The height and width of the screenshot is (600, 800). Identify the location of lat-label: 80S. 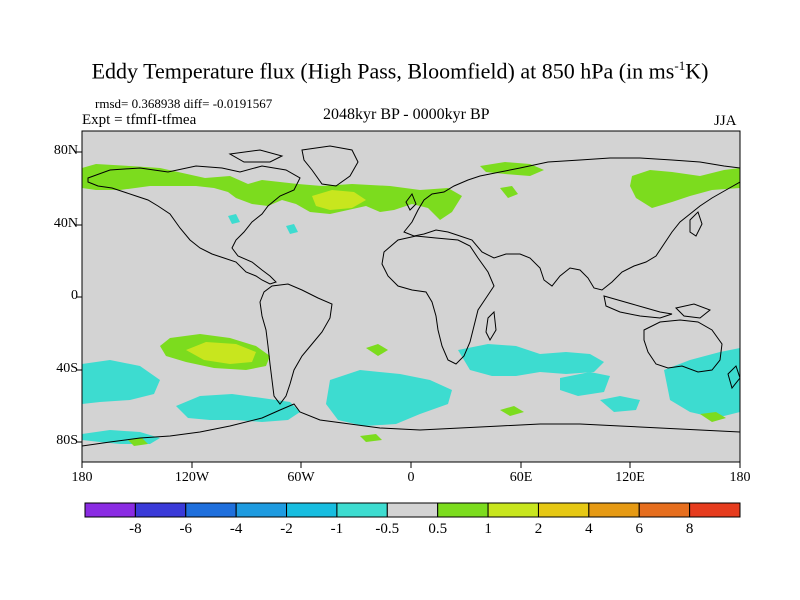
(67, 440).